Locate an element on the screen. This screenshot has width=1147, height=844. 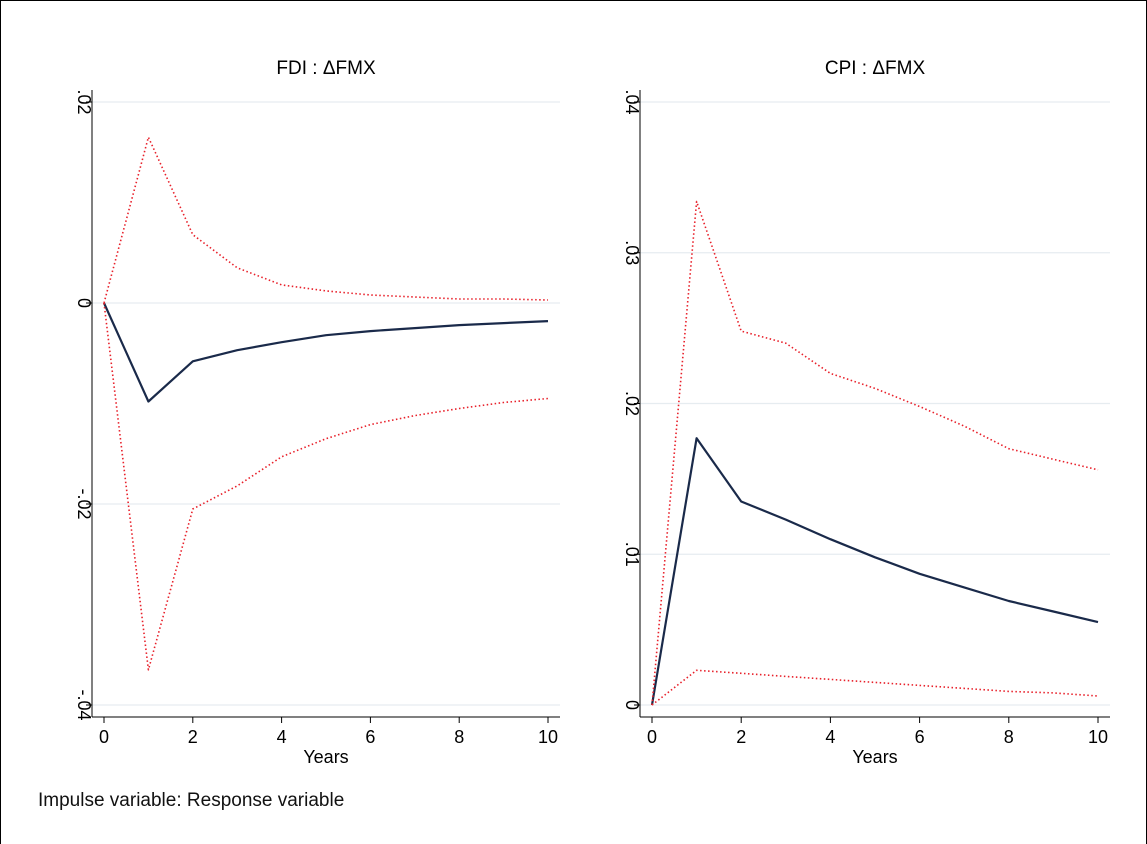
panel-title: CPI : ΔFMX is located at coordinates (875, 68).